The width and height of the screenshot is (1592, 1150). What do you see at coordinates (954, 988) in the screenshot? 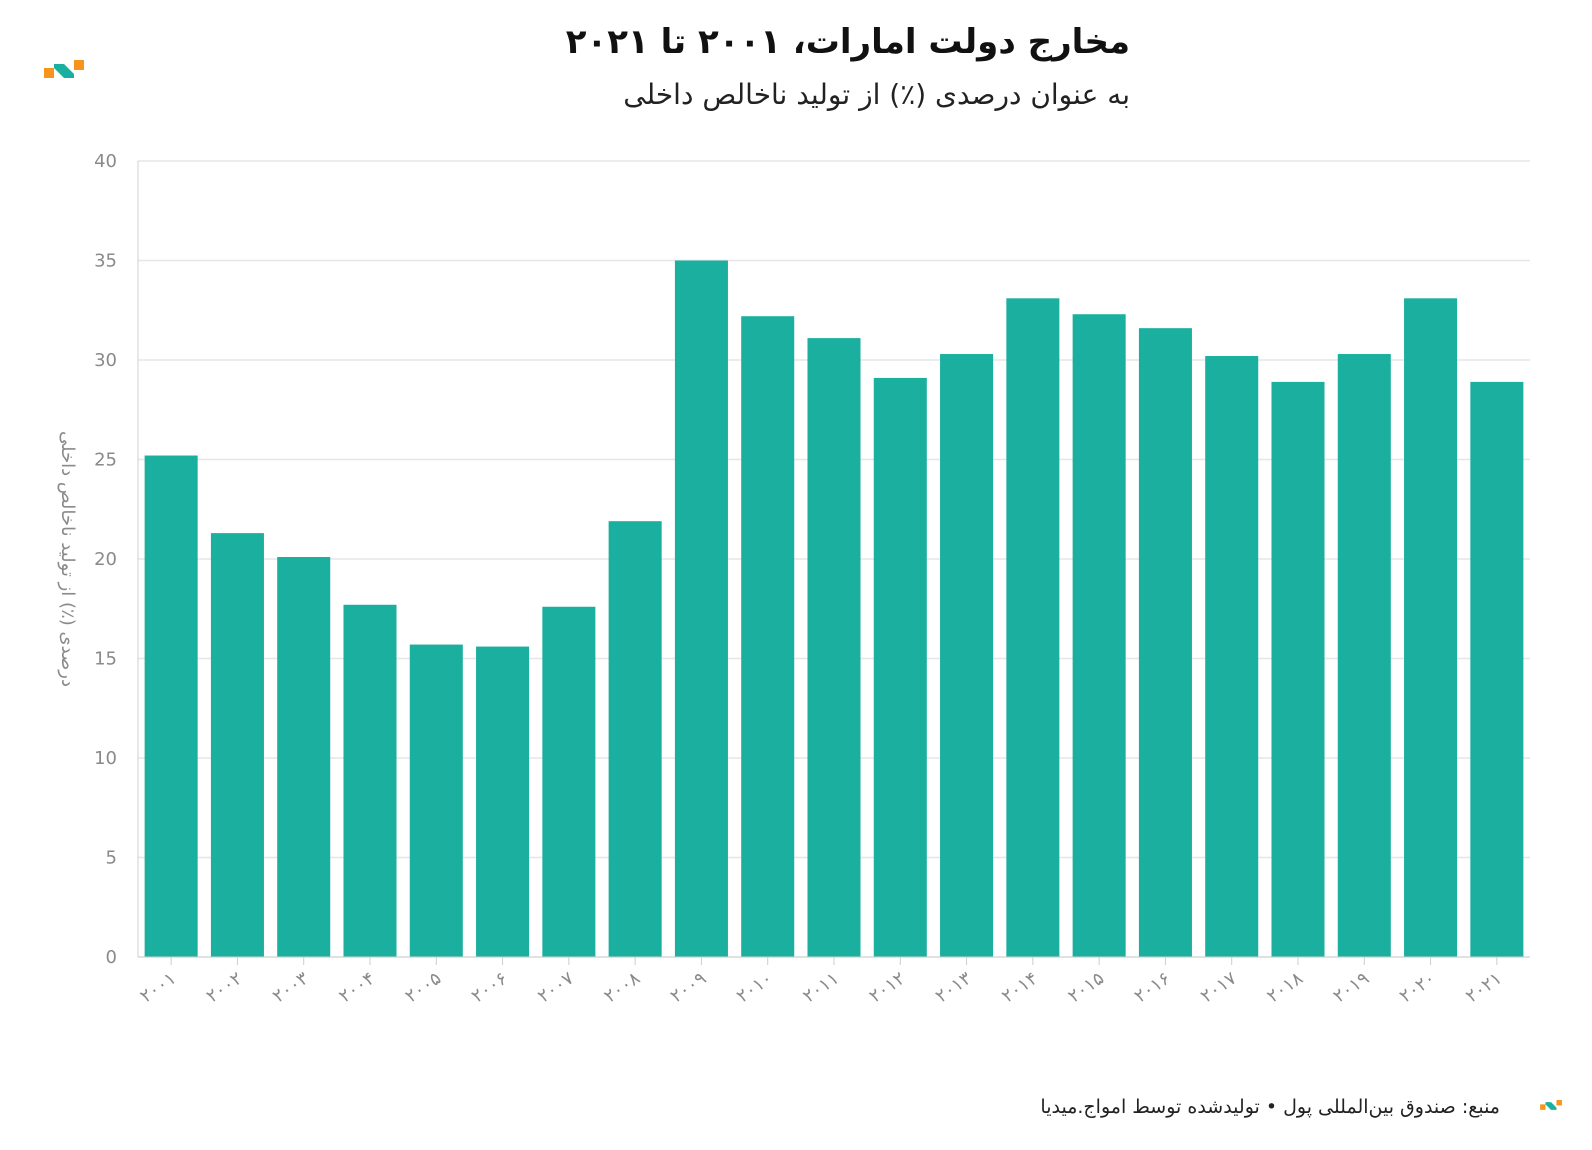
I see `x-tick-label: ۲۰۱۳` at bounding box center [954, 988].